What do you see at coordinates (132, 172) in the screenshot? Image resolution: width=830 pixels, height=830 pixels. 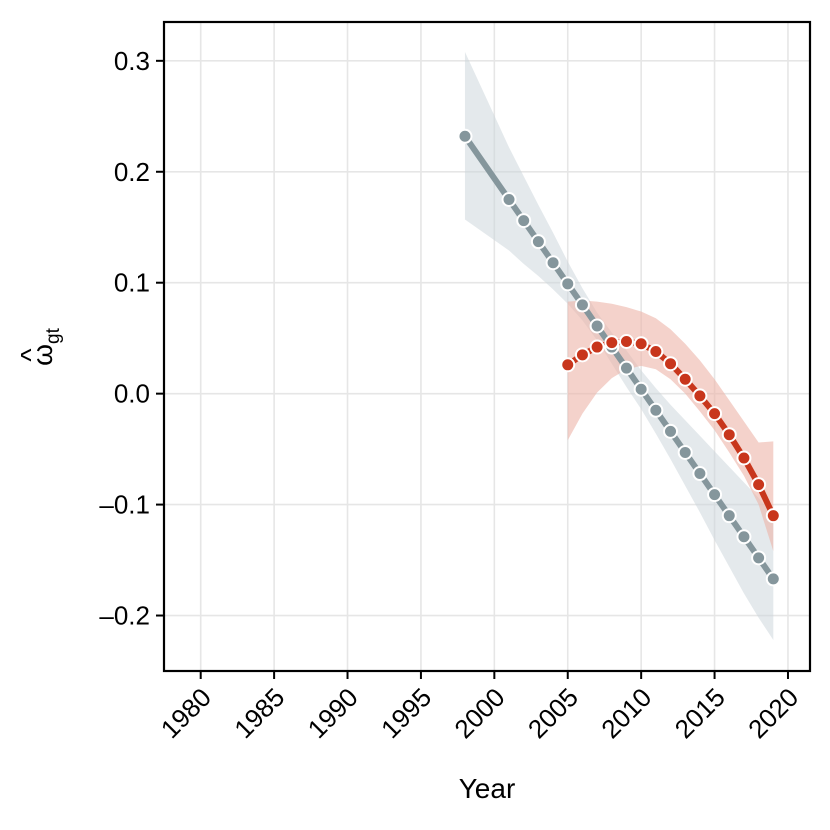 I see `y-tick-label: 0.2` at bounding box center [132, 172].